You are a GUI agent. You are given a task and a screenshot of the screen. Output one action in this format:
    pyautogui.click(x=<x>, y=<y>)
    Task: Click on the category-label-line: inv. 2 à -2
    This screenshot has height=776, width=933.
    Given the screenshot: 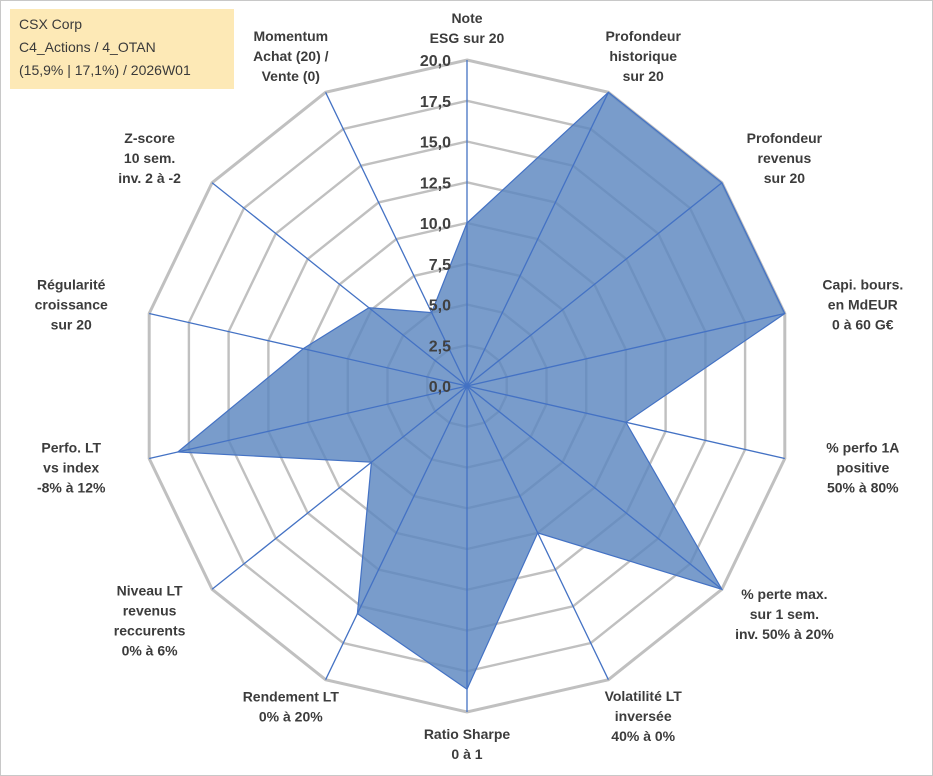 What is the action you would take?
    pyautogui.click(x=149, y=178)
    